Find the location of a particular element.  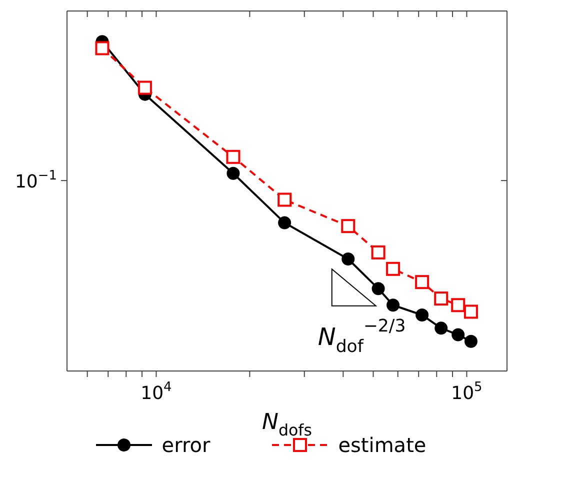

x-tick-label: 10$^{5}$ is located at coordinates (466, 392).